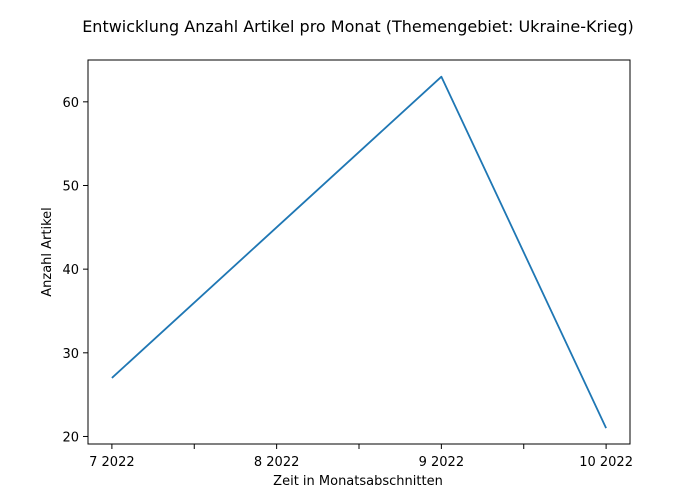 The image size is (700, 500). I want to click on y-axis: 20 30 40 50 60, so click(75, 270).